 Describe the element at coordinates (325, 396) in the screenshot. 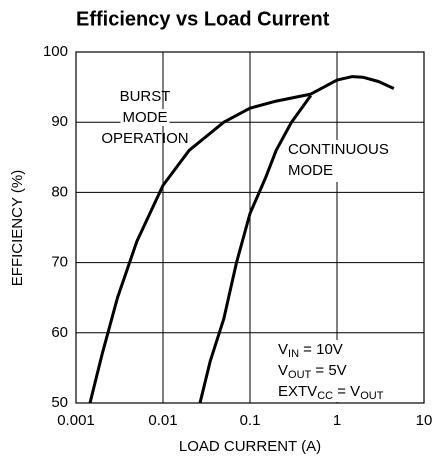

I see `subscript: CC` at that location.